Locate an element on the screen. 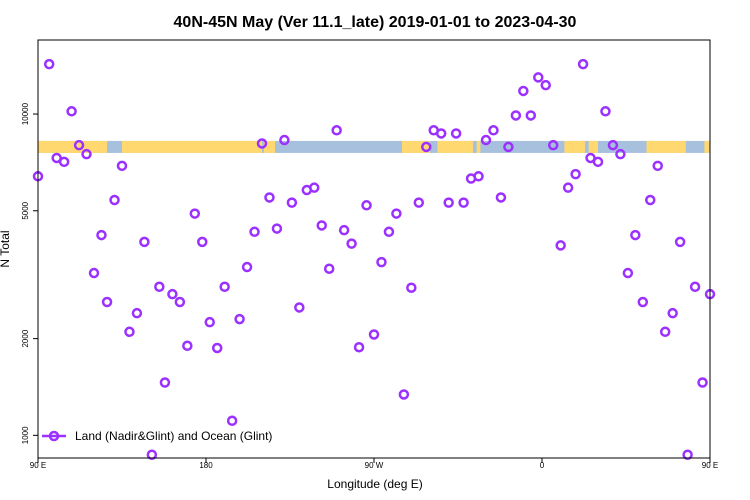 The width and height of the screenshot is (750, 500). legend: Land (Nadir&Glint) and Ocean (Glint) is located at coordinates (157, 436).